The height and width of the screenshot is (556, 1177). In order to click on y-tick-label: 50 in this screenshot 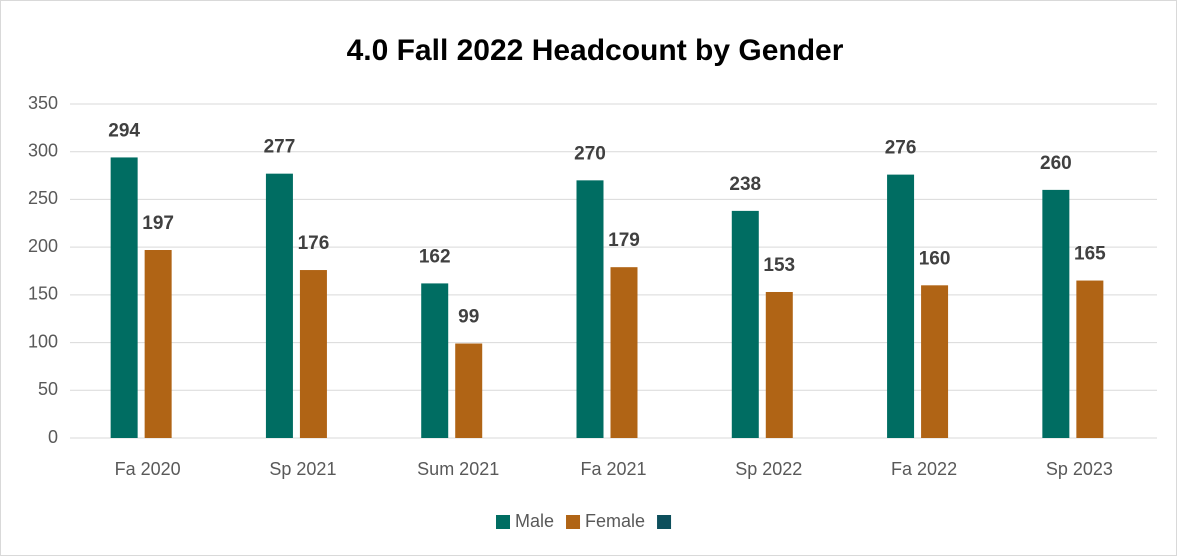, I will do `click(48, 389)`.